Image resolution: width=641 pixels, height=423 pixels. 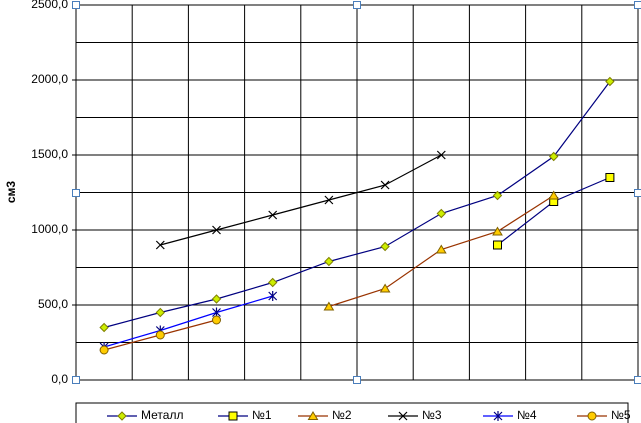 What do you see at coordinates (53, 304) in the screenshot?
I see `y-tick-label: 500,0` at bounding box center [53, 304].